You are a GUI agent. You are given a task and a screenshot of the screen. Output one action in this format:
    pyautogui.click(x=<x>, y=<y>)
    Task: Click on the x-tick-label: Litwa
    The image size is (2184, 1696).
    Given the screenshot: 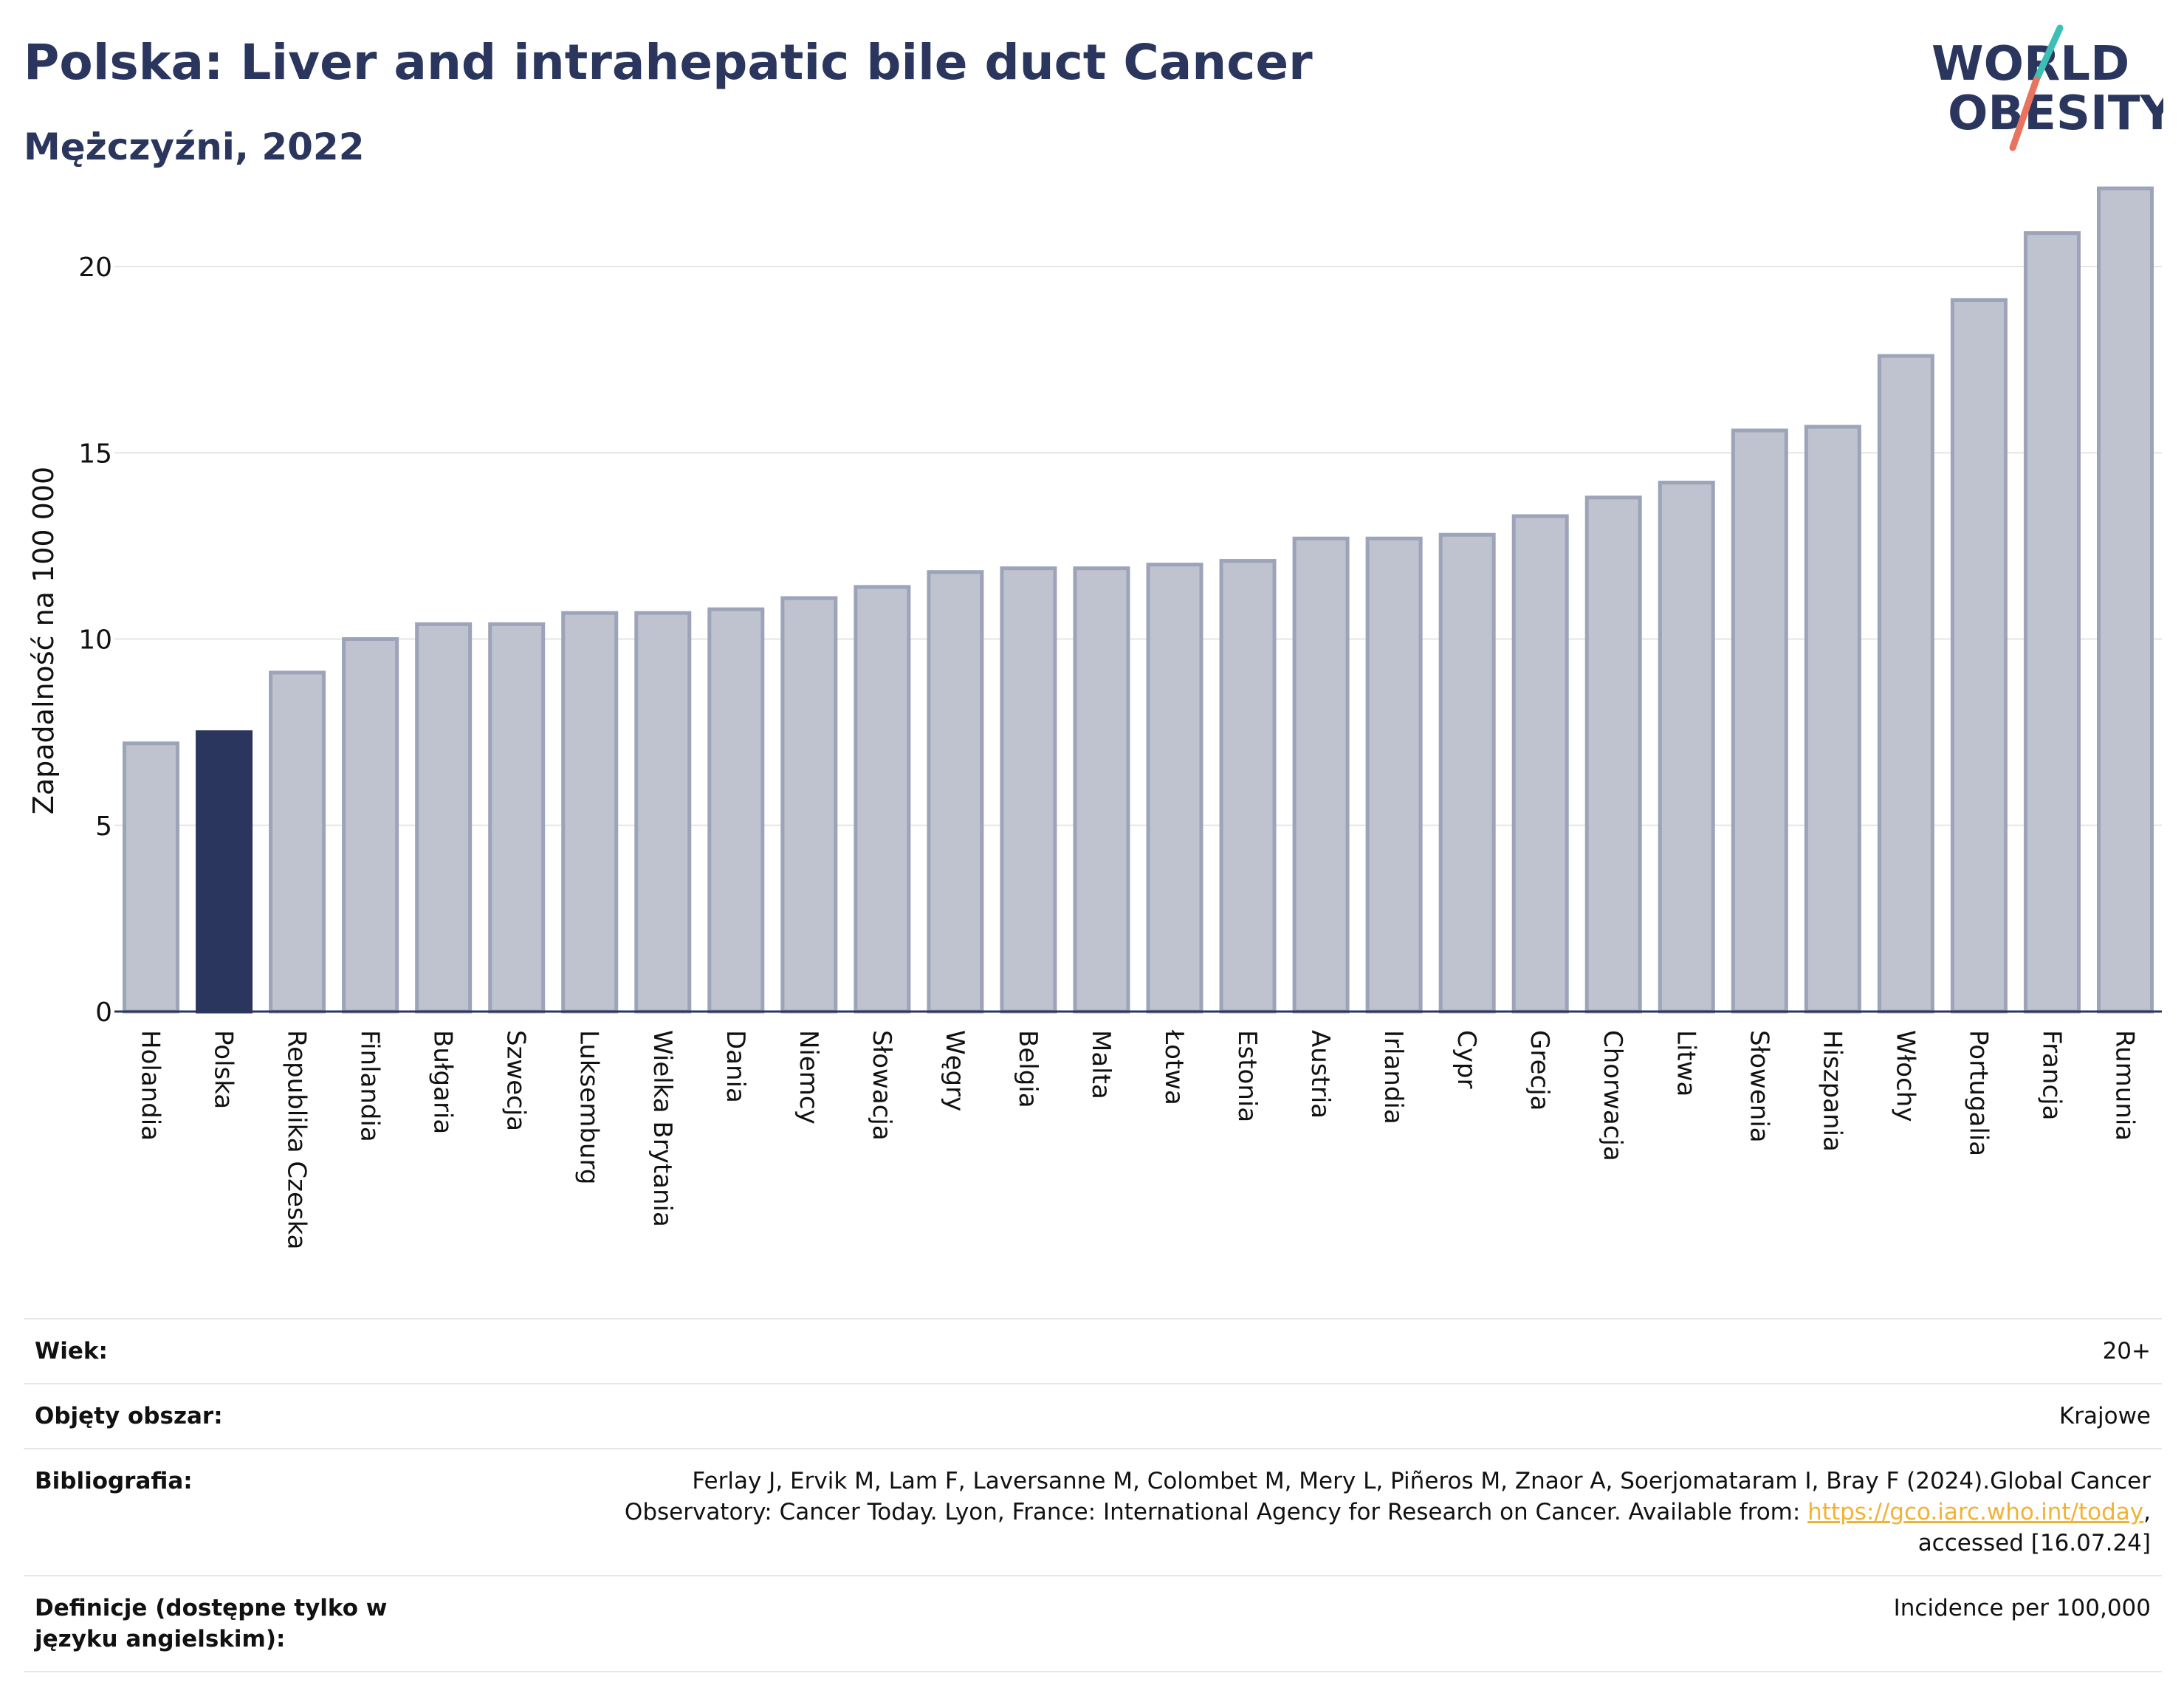 What is the action you would take?
    pyautogui.click(x=1686, y=1063)
    